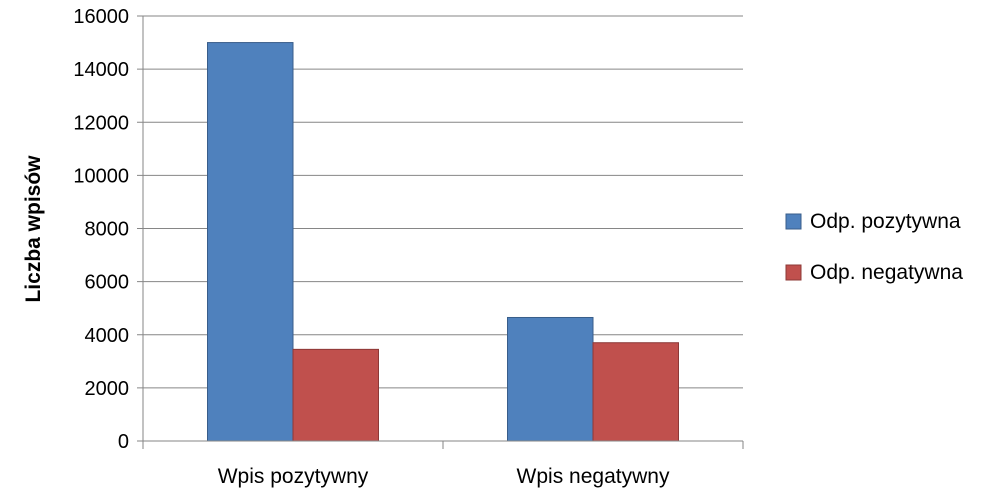 This screenshot has width=993, height=502. What do you see at coordinates (886, 272) in the screenshot?
I see `legend-entry-label: Odp. negatywna` at bounding box center [886, 272].